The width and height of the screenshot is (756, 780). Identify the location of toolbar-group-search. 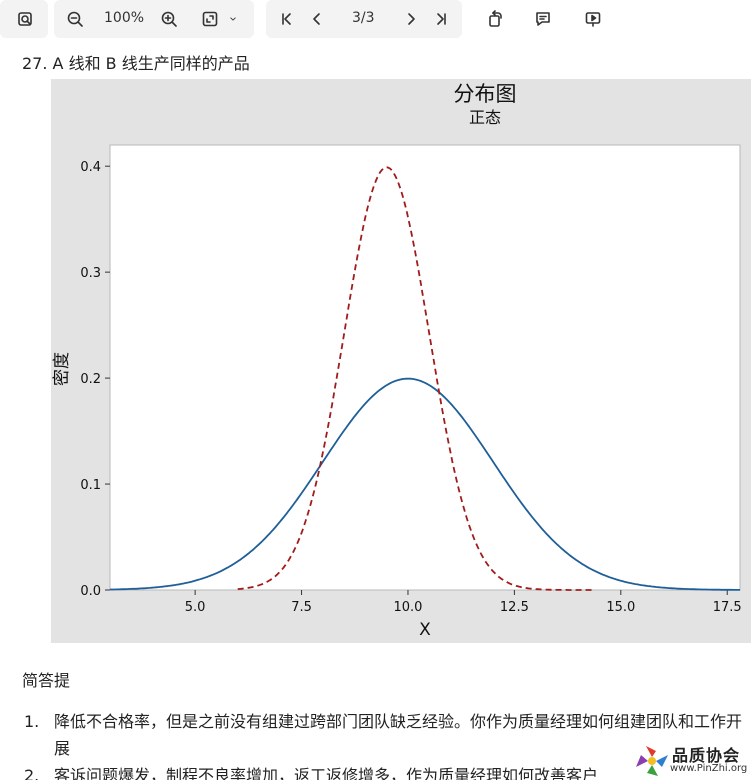
(24, 19).